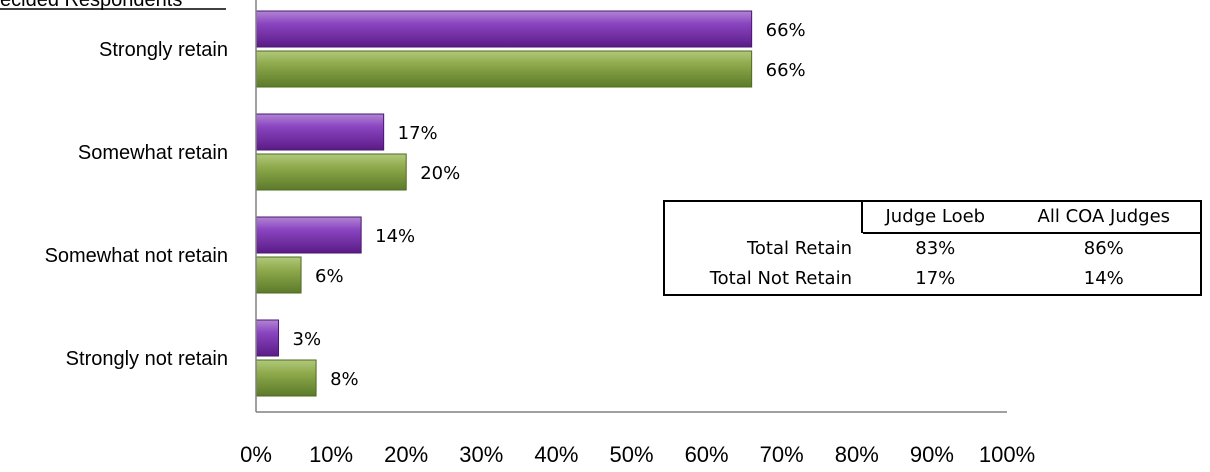  I want to click on x-tick-label: 100%, so click(1007, 454).